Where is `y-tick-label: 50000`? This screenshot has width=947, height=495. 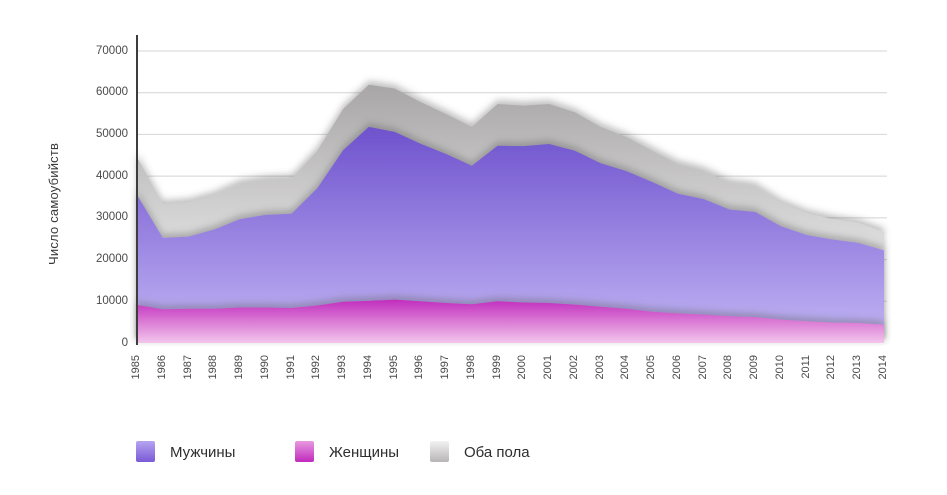
y-tick-label: 50000 is located at coordinates (112, 133).